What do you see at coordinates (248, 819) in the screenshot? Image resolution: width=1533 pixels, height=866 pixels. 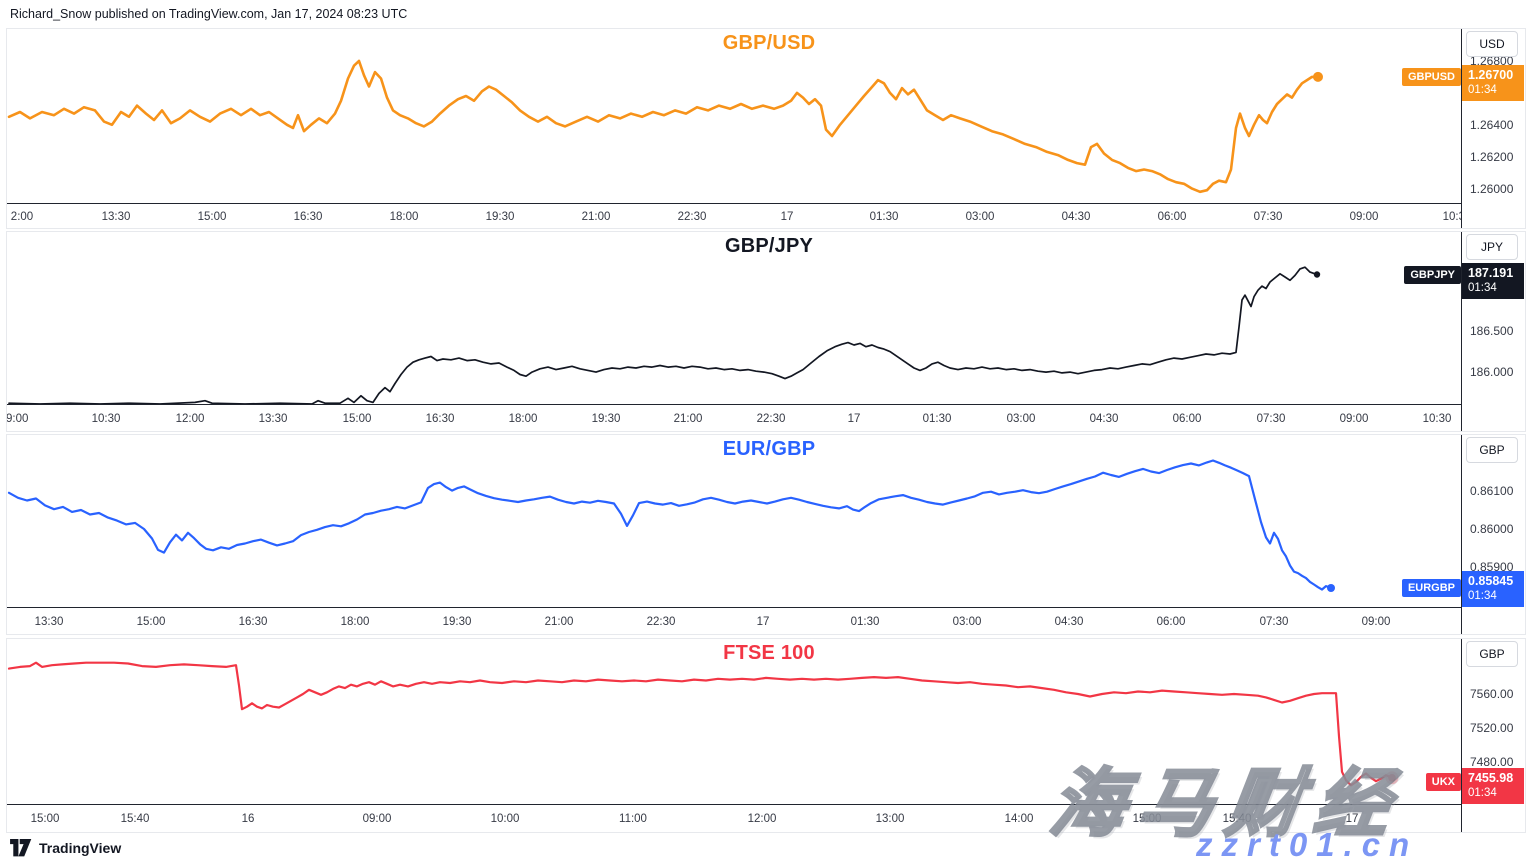 I see `time-axis-tick-label: 16` at bounding box center [248, 819].